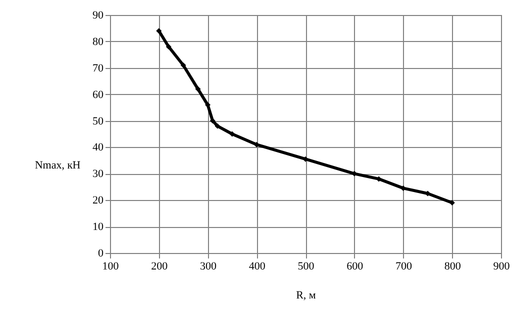  What do you see at coordinates (98, 121) in the screenshot?
I see `y-tick-label: 50` at bounding box center [98, 121].